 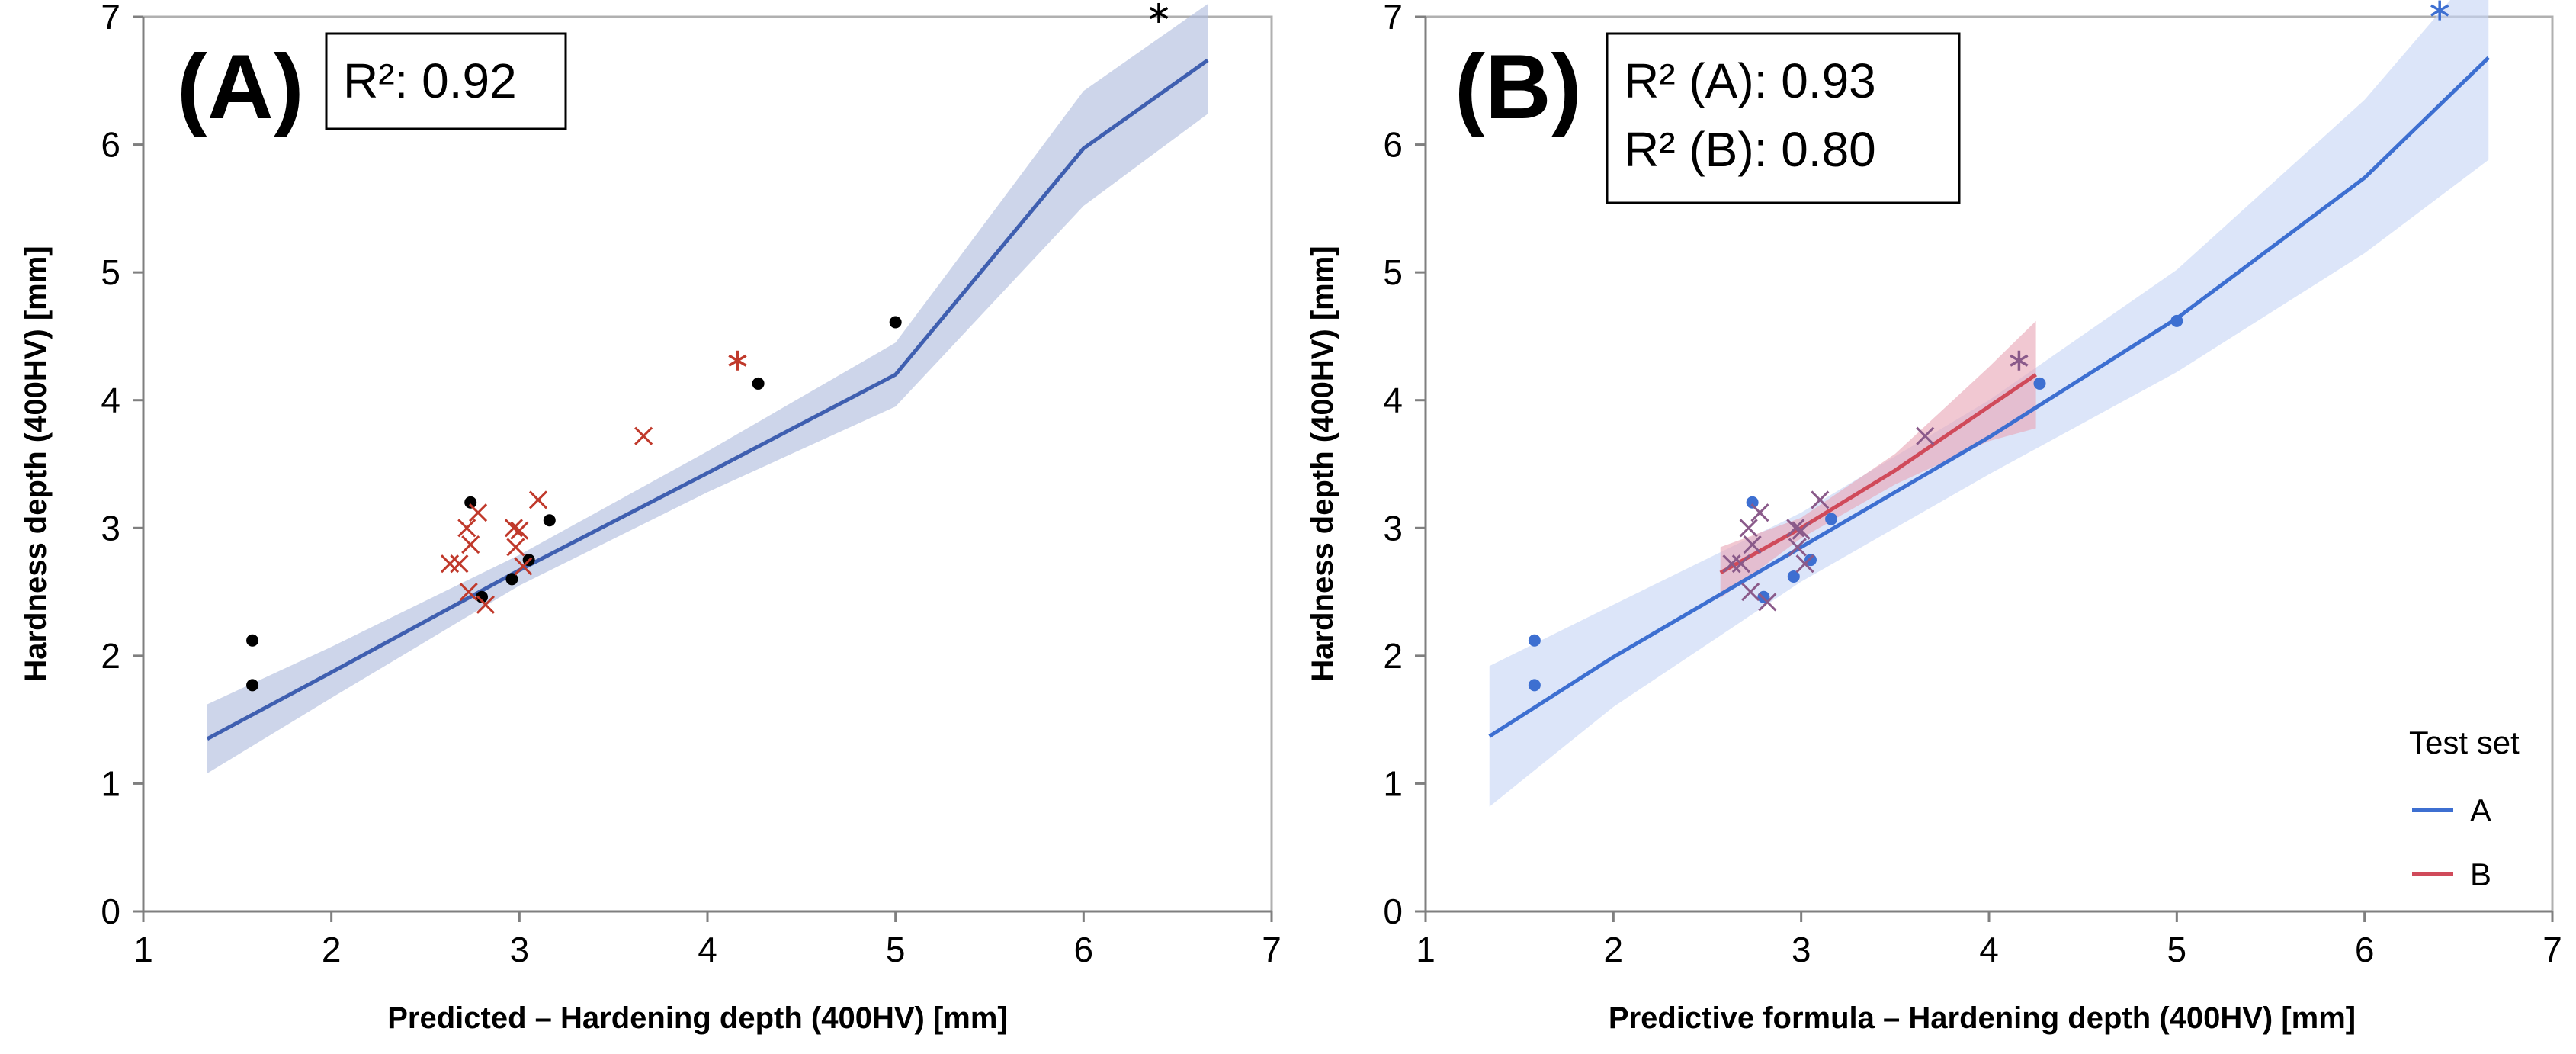 I want to click on x-tick-label: 6, so click(x=1084, y=950).